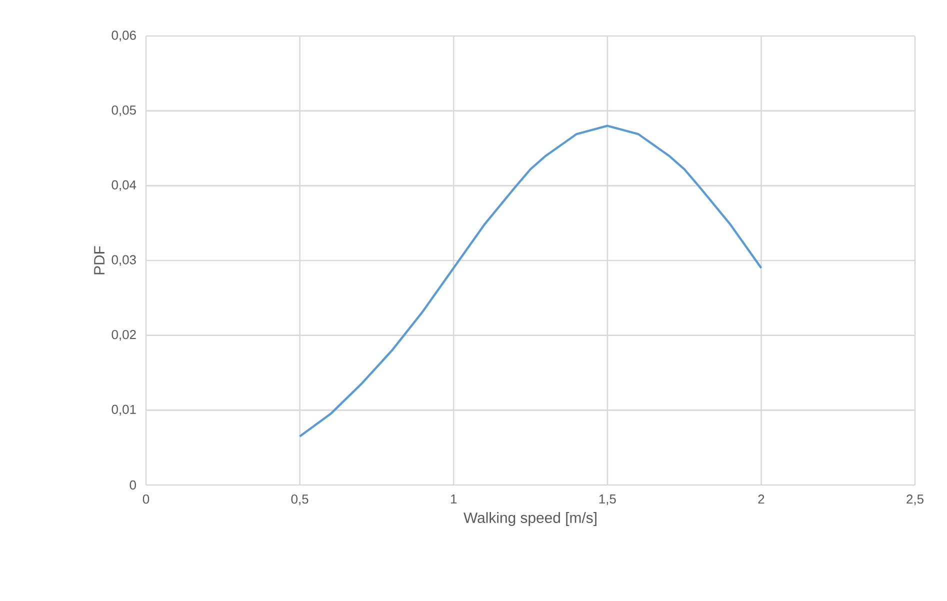 Image resolution: width=947 pixels, height=601 pixels. I want to click on y-axis-title: PDF, so click(99, 260).